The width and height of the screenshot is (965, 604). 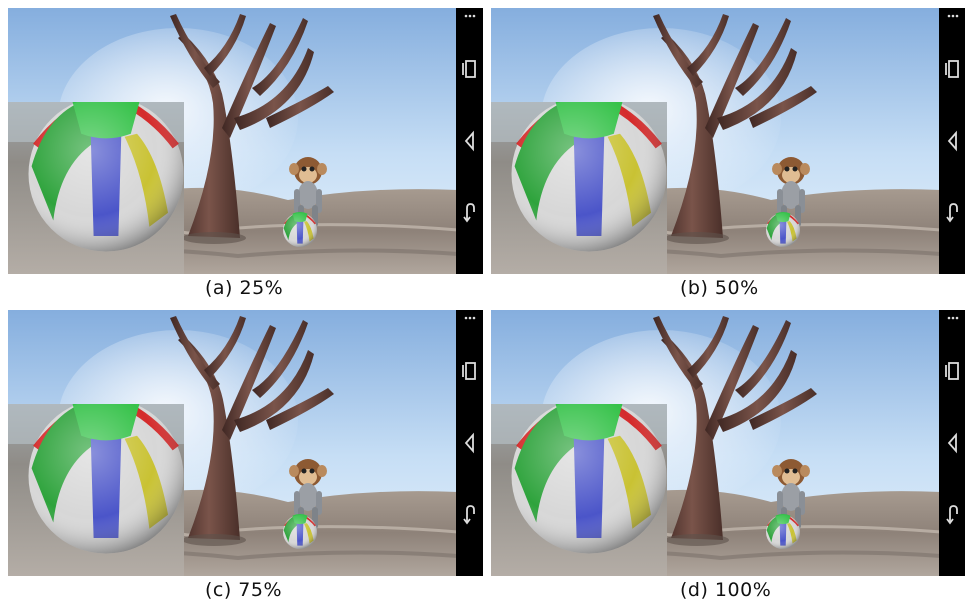 What do you see at coordinates (726, 590) in the screenshot?
I see `panel-caption: (d) 100%` at bounding box center [726, 590].